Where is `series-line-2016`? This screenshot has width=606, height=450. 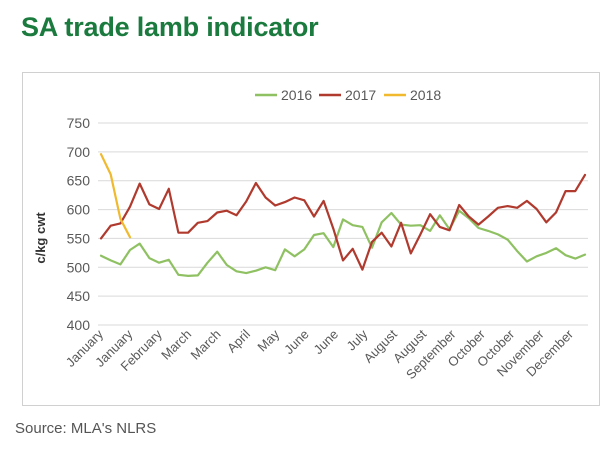
series-line-2016 is located at coordinates (343, 243).